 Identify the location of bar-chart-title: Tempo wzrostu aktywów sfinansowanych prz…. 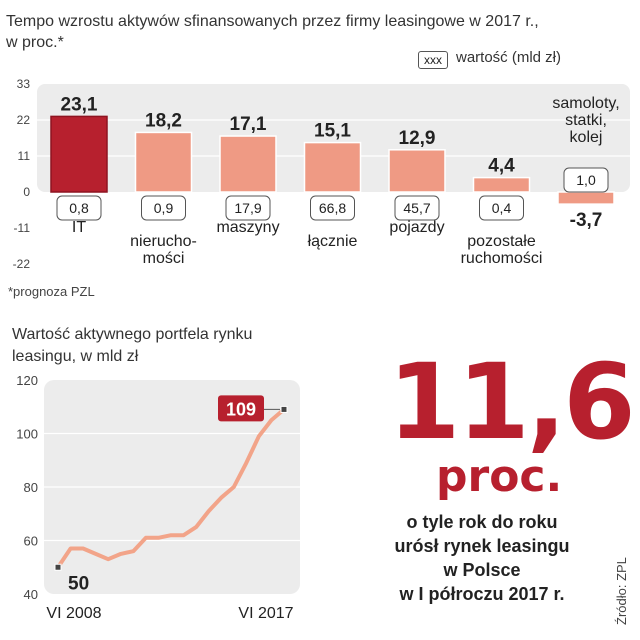
(272, 21).